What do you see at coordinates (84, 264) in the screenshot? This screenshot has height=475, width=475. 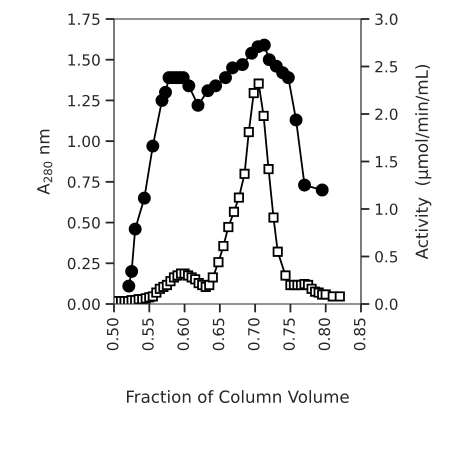 I see `y-tick-label: 0.25` at bounding box center [84, 264].